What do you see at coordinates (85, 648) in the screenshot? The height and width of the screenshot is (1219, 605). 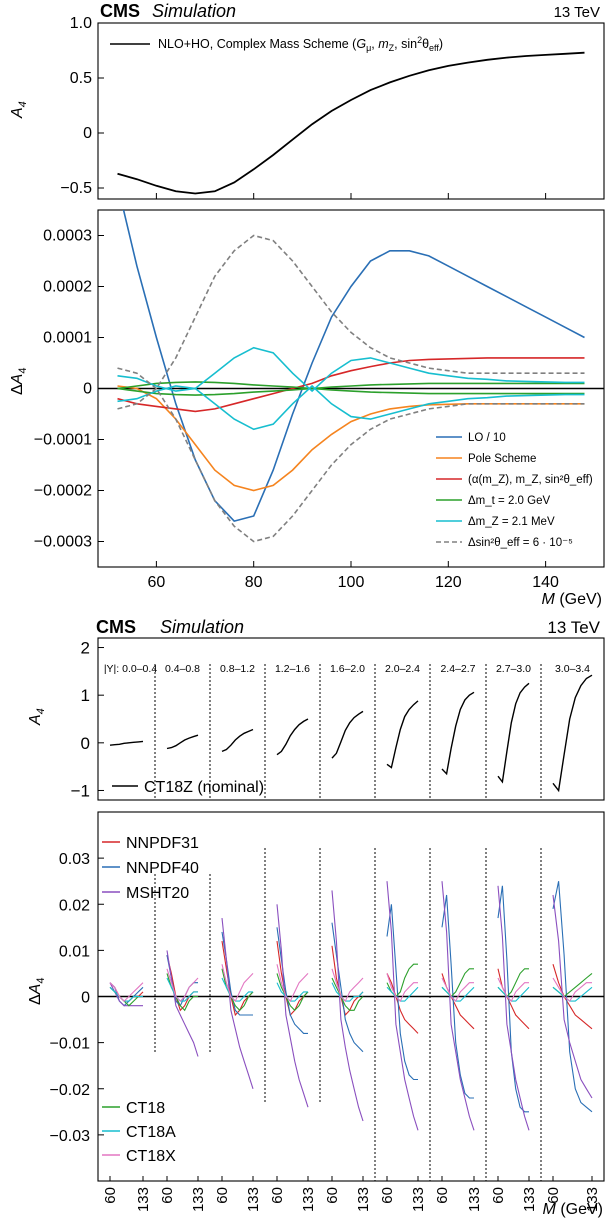 I see `y-tick-label: 2` at bounding box center [85, 648].